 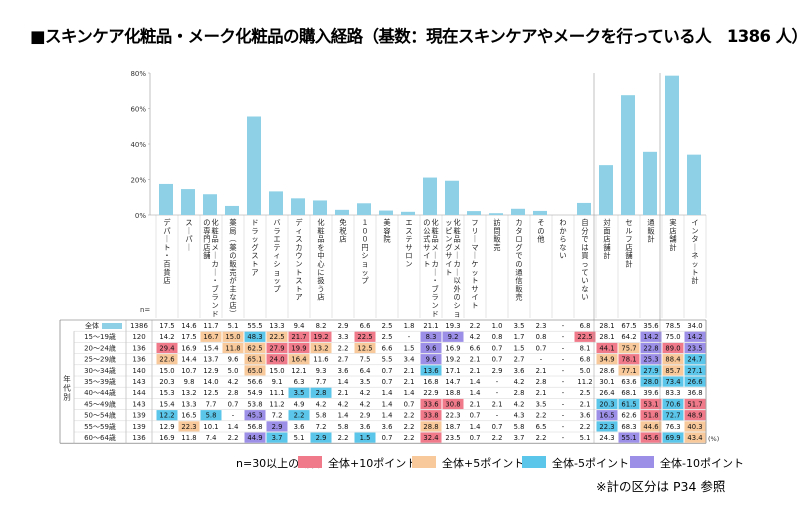 What do you see at coordinates (276, 247) in the screenshot?
I see `category-label-char: テ` at bounding box center [276, 247].